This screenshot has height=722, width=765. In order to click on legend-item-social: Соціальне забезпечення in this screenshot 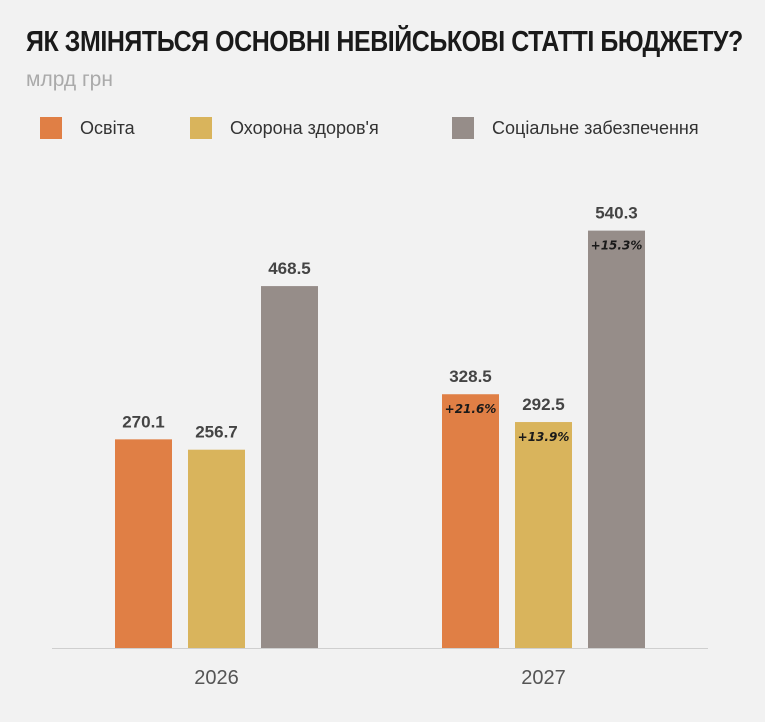, I will do `click(575, 128)`.